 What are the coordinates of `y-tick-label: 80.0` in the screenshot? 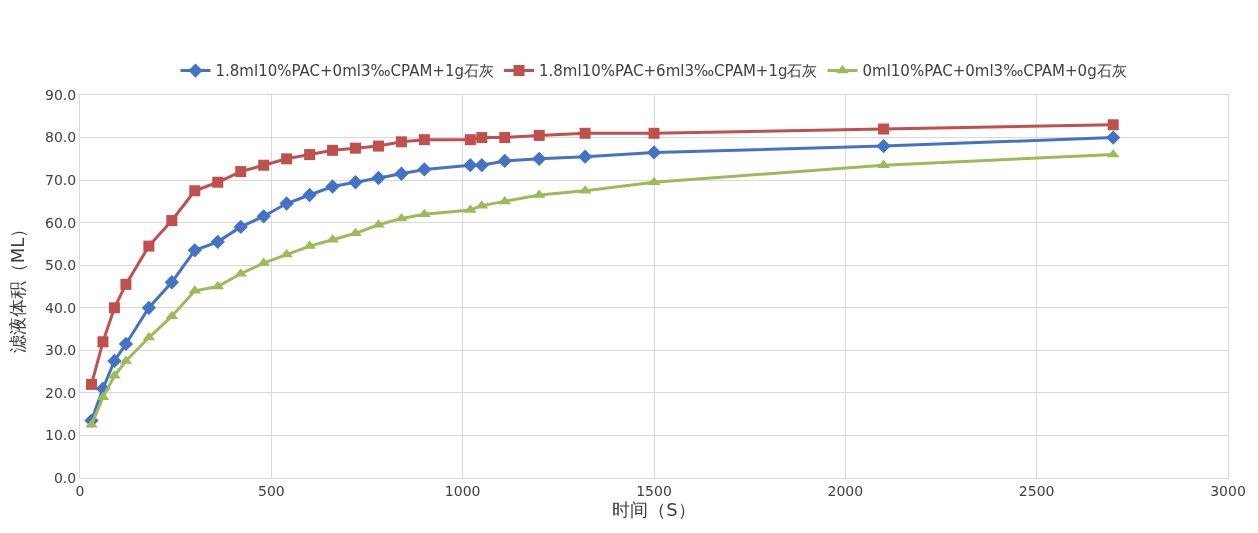 It's located at (61, 137).